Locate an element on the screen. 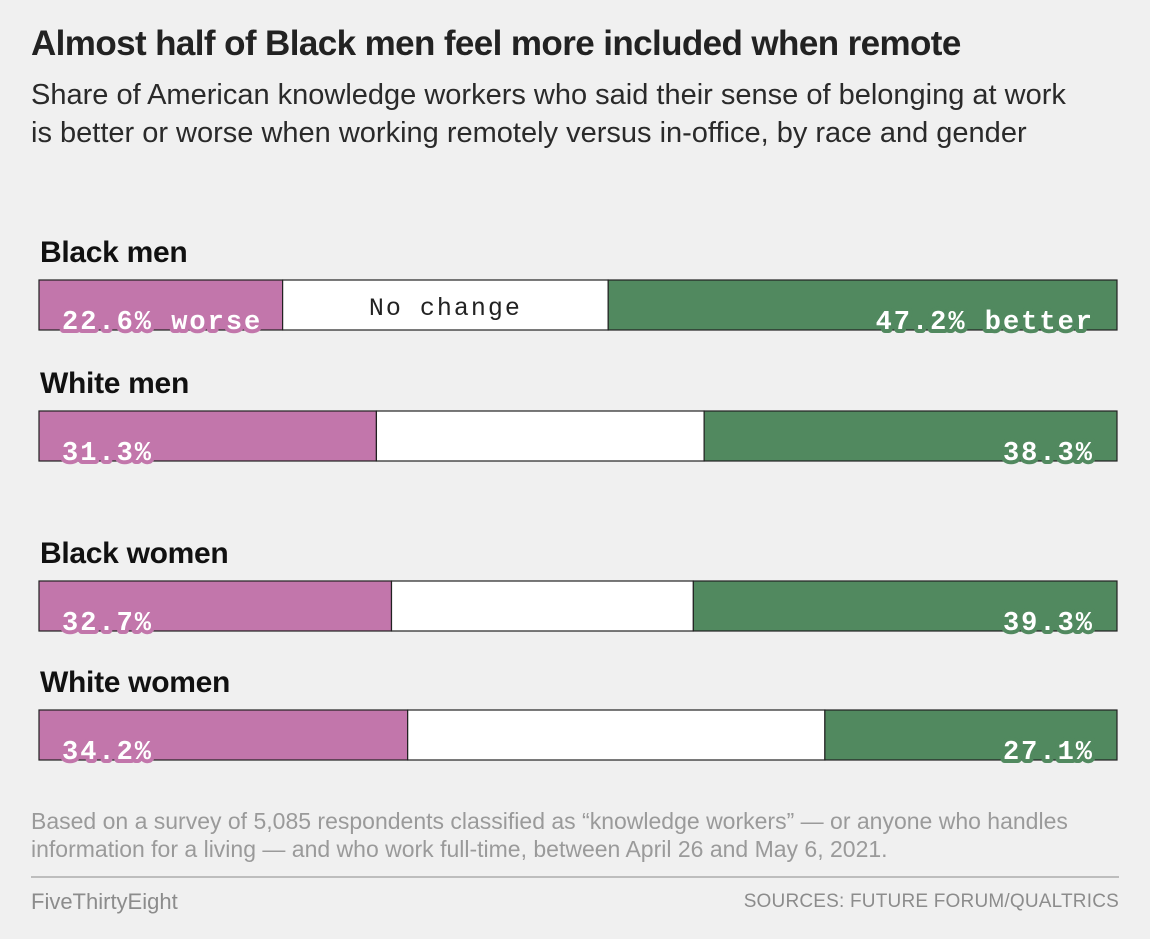 This screenshot has height=939, width=1150. data-label-white-women-worse: 34.2% is located at coordinates (107, 753).